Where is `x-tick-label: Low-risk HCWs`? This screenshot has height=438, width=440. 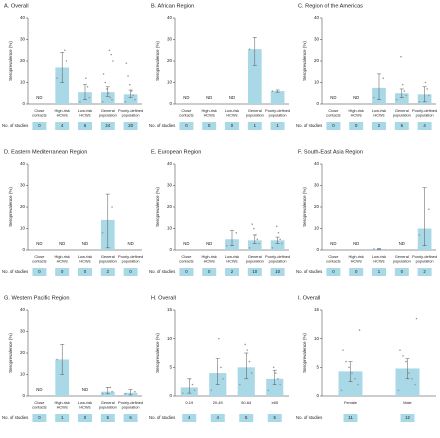 x-tick-label: Low-risk HCWs is located at coordinates (85, 259).